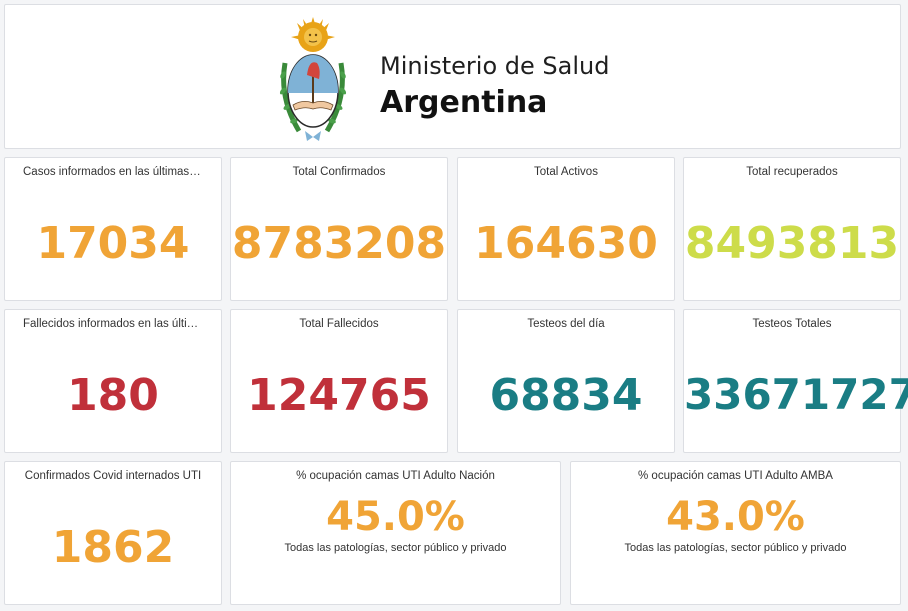 Image resolution: width=908 pixels, height=611 pixels. What do you see at coordinates (113, 476) in the screenshot?
I see `stat-title: Confirmados Covid internados UTI` at bounding box center [113, 476].